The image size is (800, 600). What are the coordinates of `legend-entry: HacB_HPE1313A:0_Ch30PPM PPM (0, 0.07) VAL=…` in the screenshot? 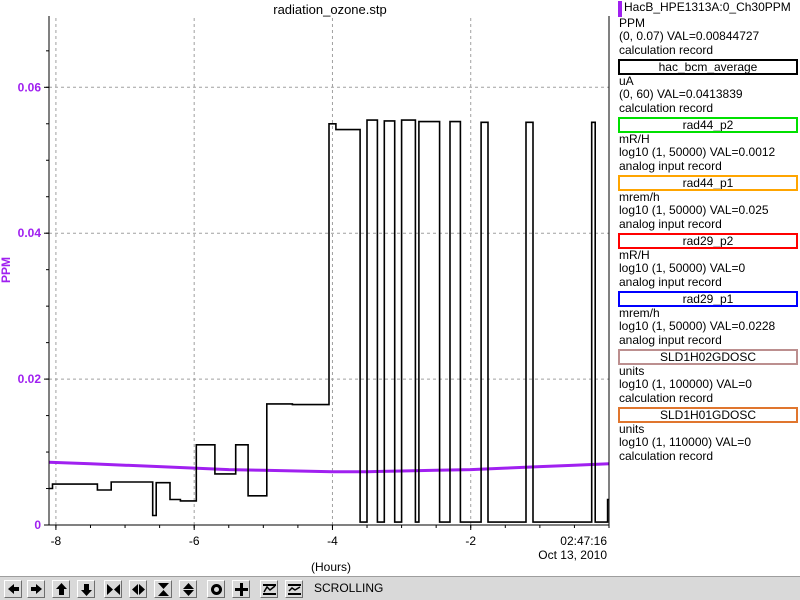 It's located at (707, 29).